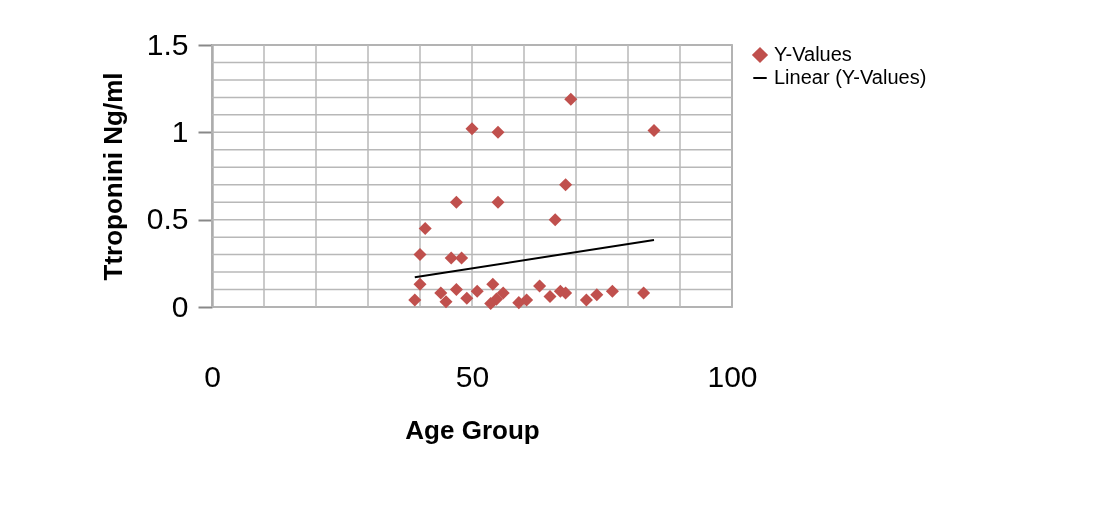  I want to click on x-tick-label: 0, so click(212, 376).